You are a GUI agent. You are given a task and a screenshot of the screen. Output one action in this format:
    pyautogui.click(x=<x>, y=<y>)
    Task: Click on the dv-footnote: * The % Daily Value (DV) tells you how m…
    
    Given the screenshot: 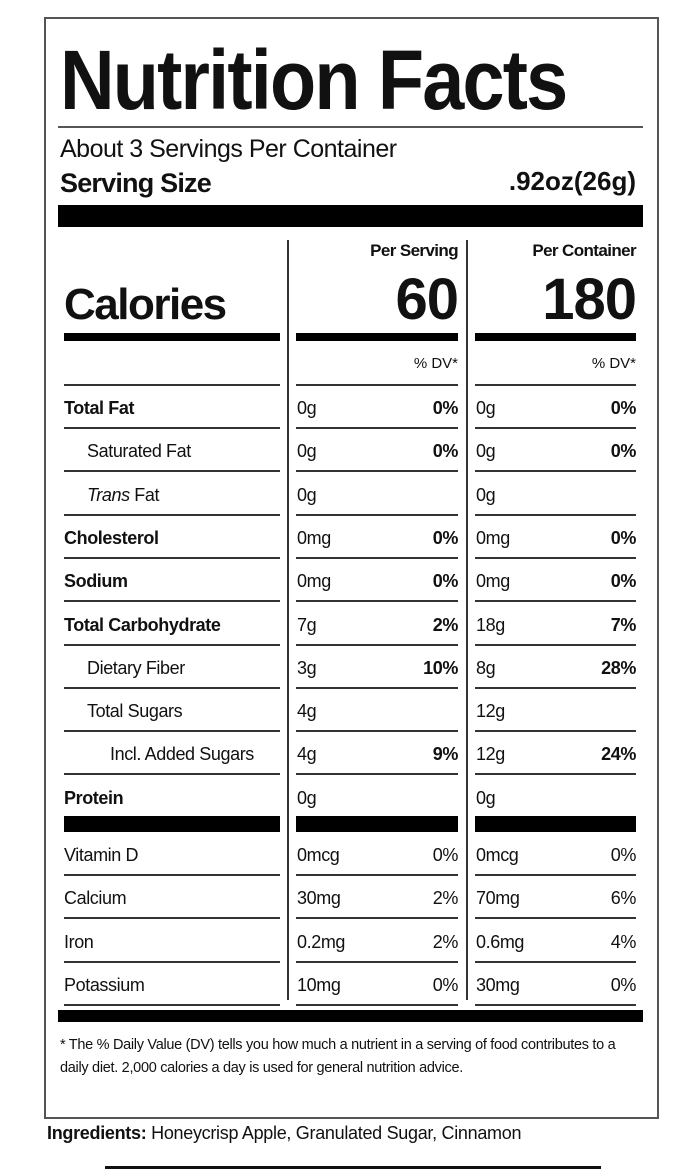 What is the action you would take?
    pyautogui.click(x=338, y=1056)
    